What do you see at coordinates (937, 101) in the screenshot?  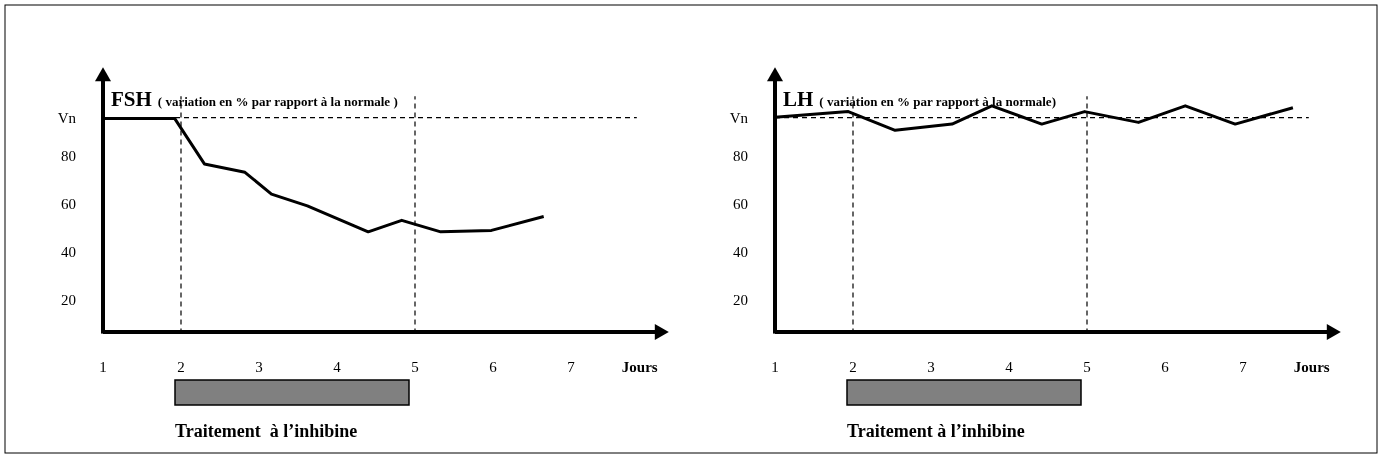 I see `text: ( variation en % par rapport à la normale)` at bounding box center [937, 101].